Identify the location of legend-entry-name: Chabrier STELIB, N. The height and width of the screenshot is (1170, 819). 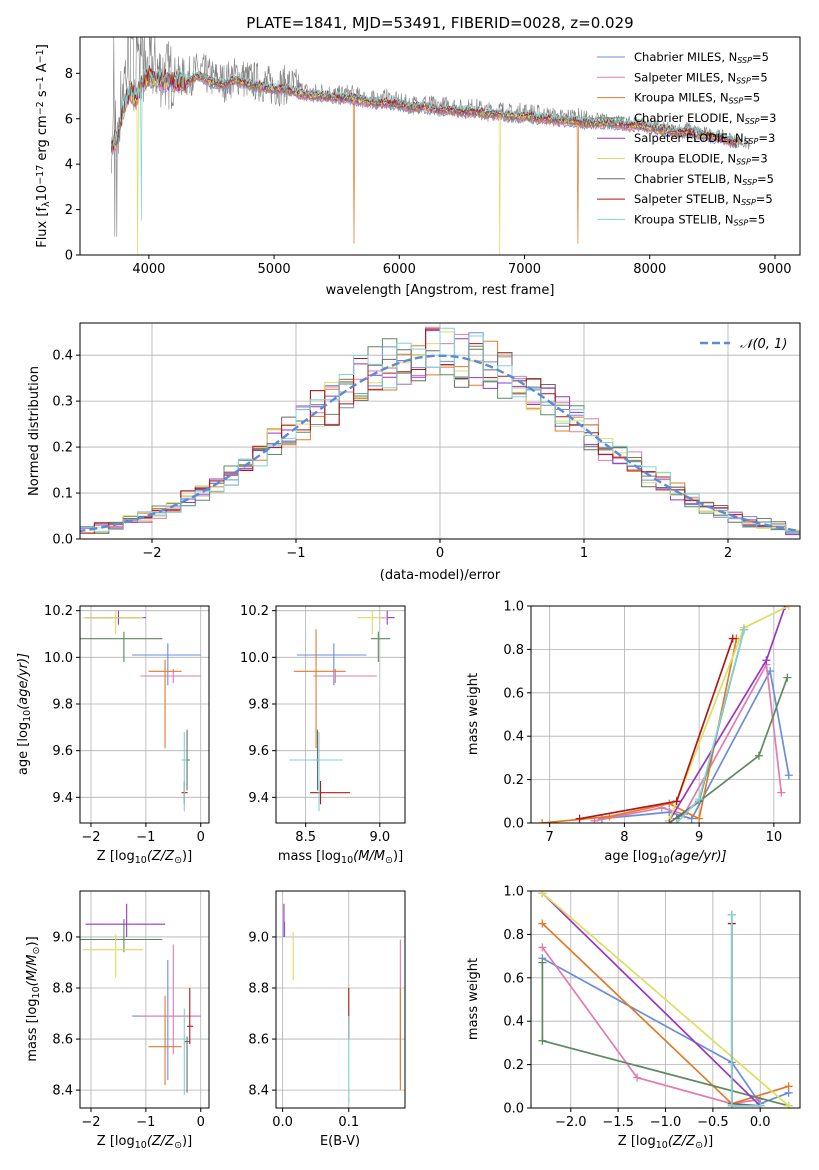
(688, 179).